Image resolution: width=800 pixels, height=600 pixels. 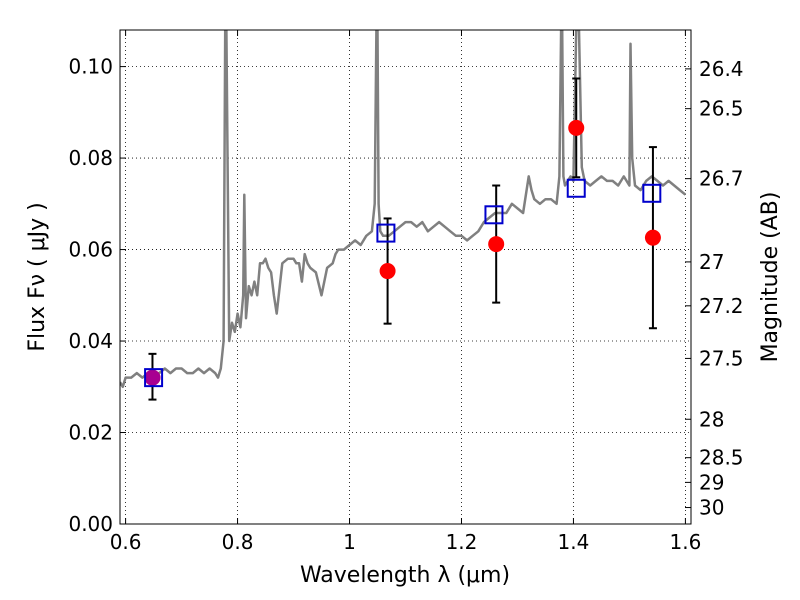 What do you see at coordinates (126, 542) in the screenshot?
I see `x-tick-label: 0.6` at bounding box center [126, 542].